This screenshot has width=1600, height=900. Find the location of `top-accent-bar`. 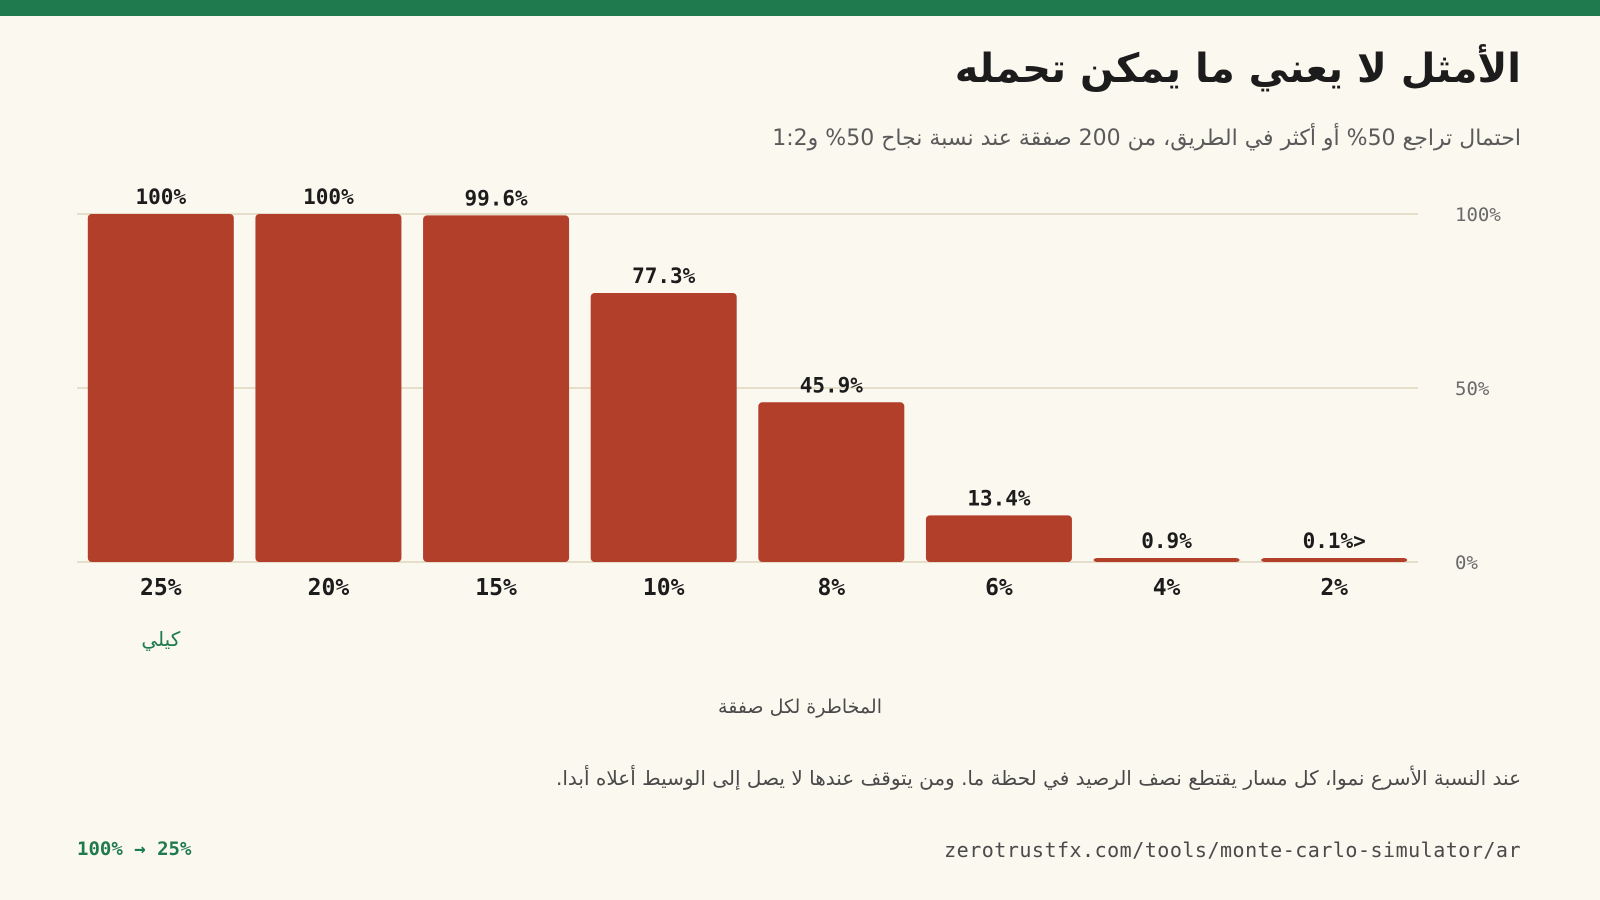

top-accent-bar is located at coordinates (800, 8).